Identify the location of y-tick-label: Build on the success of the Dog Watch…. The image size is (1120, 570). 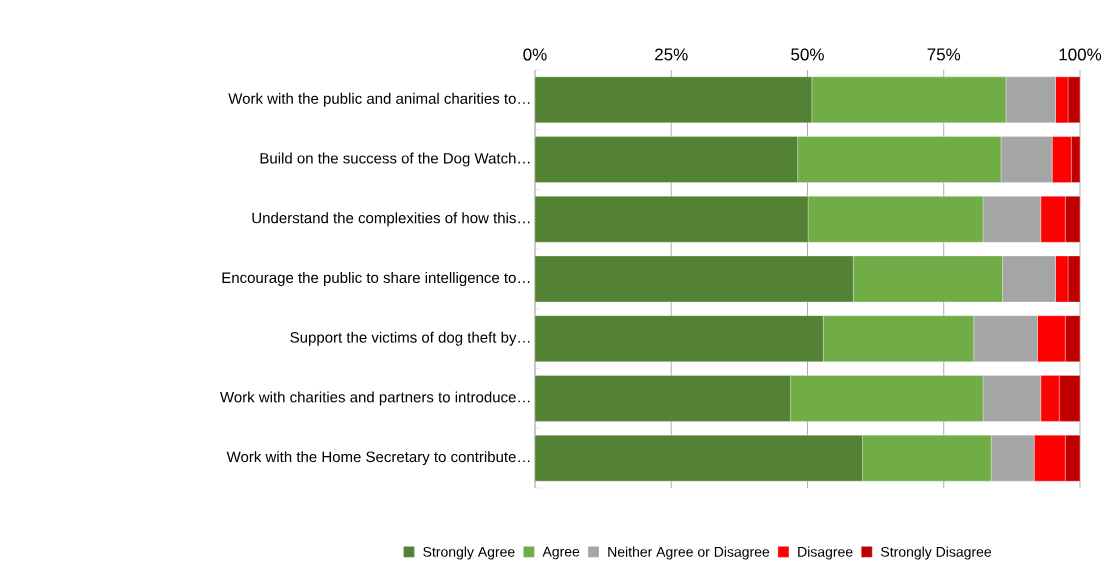
(395, 159).